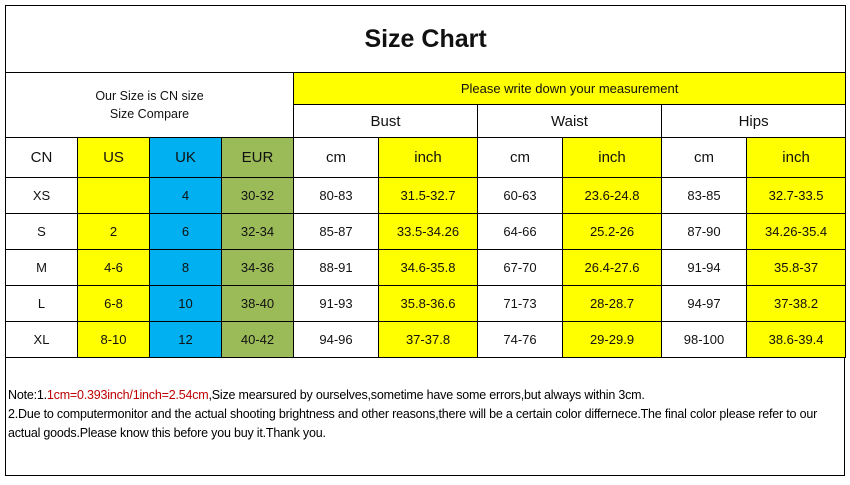 This screenshot has width=850, height=485. Describe the element at coordinates (41, 157) in the screenshot. I see `column-header-cn: CN` at that location.